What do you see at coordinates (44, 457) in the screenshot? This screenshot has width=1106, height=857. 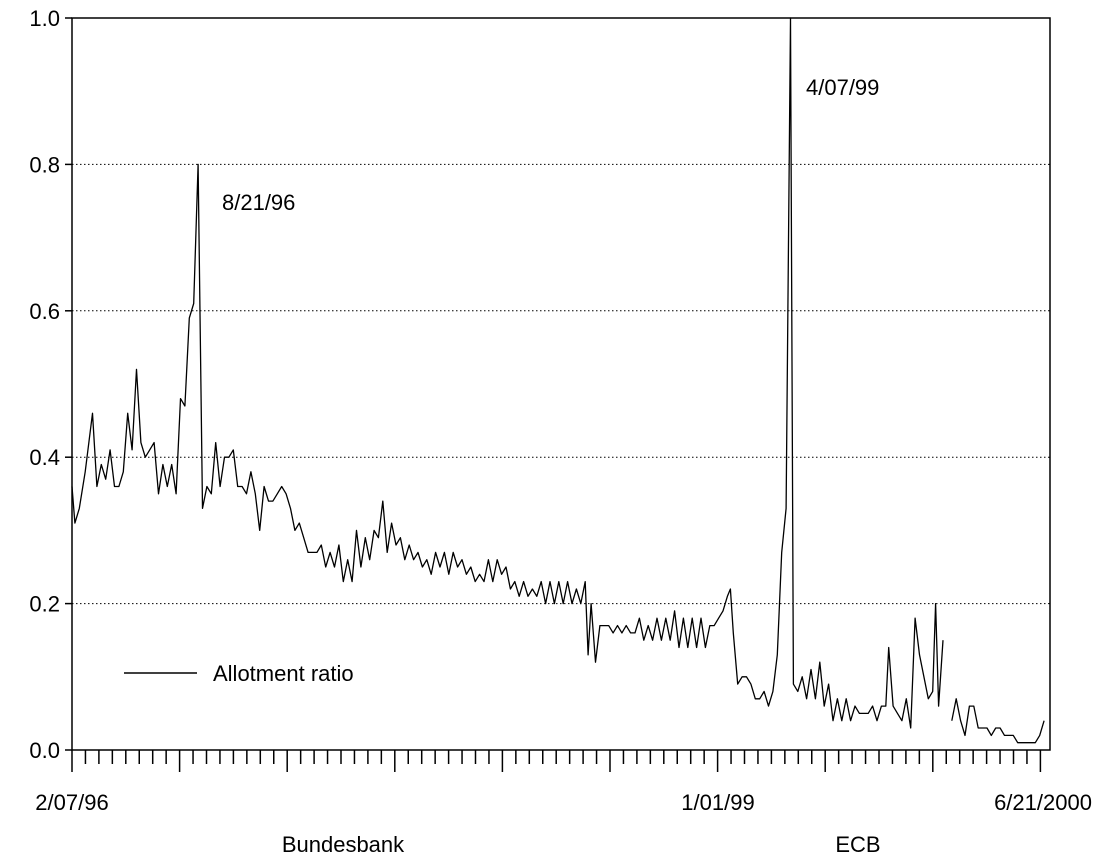 I see `y-tick-label-2: 0.4` at bounding box center [44, 457].